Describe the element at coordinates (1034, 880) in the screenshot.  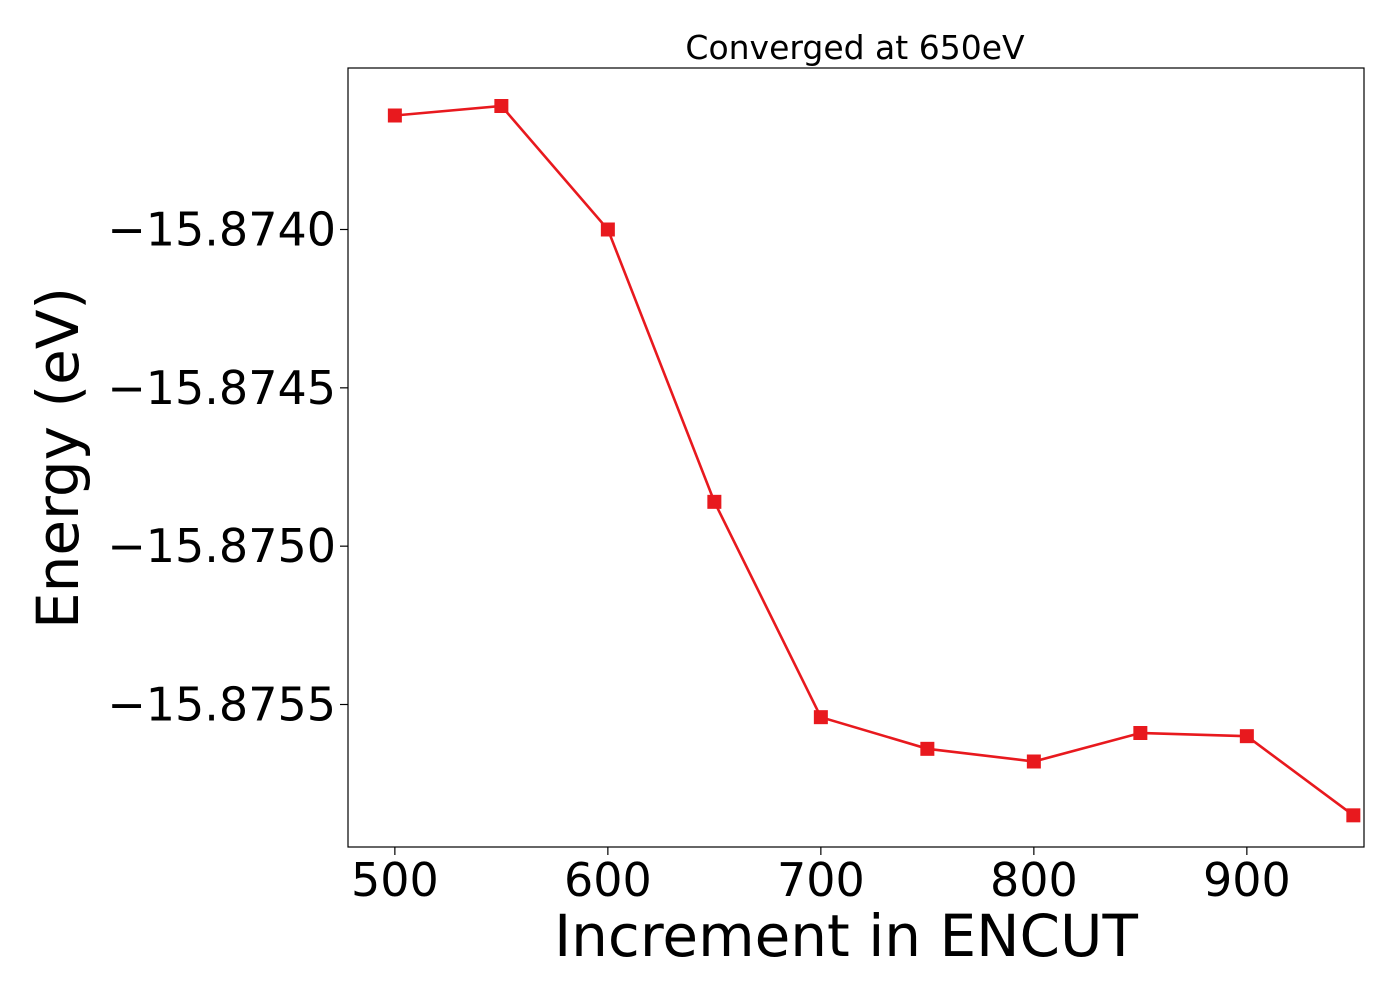
I see `x-tick-label: 800` at that location.